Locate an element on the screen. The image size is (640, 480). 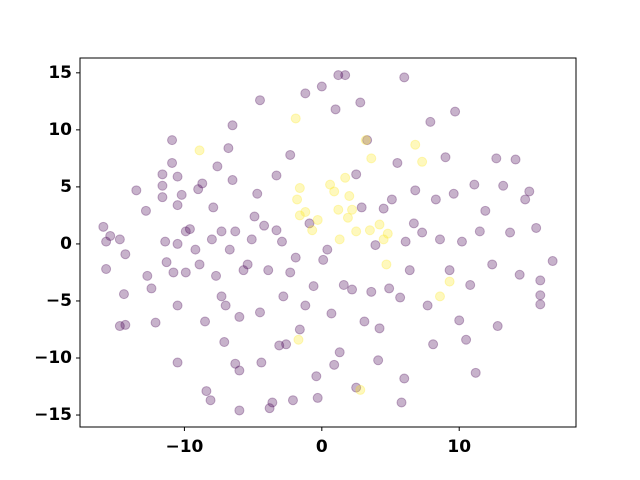
y-tick-label: 15 is located at coordinates (60, 73).